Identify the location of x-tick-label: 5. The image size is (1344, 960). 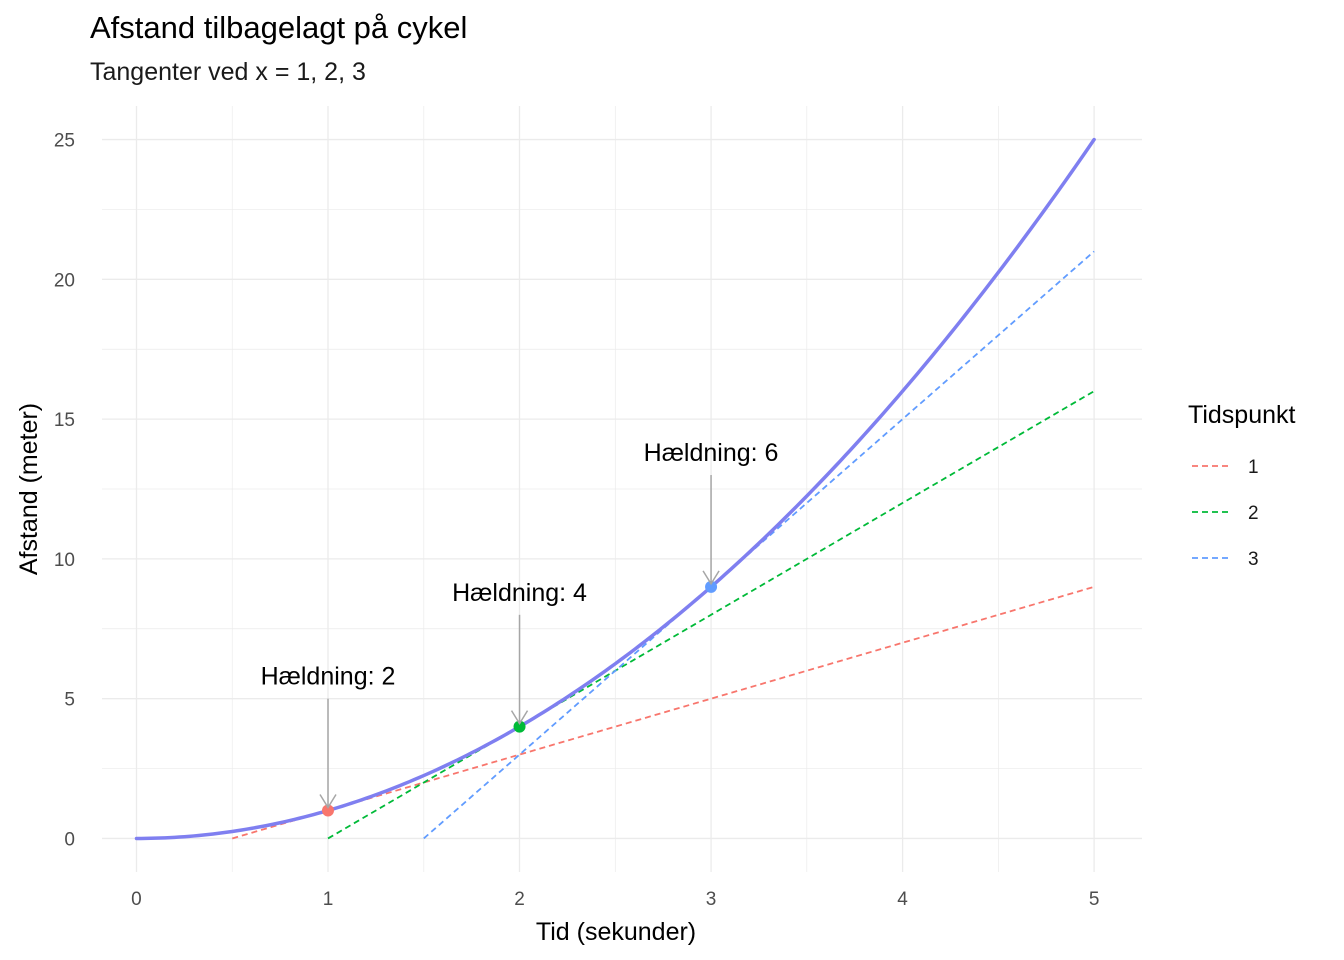
(1094, 899).